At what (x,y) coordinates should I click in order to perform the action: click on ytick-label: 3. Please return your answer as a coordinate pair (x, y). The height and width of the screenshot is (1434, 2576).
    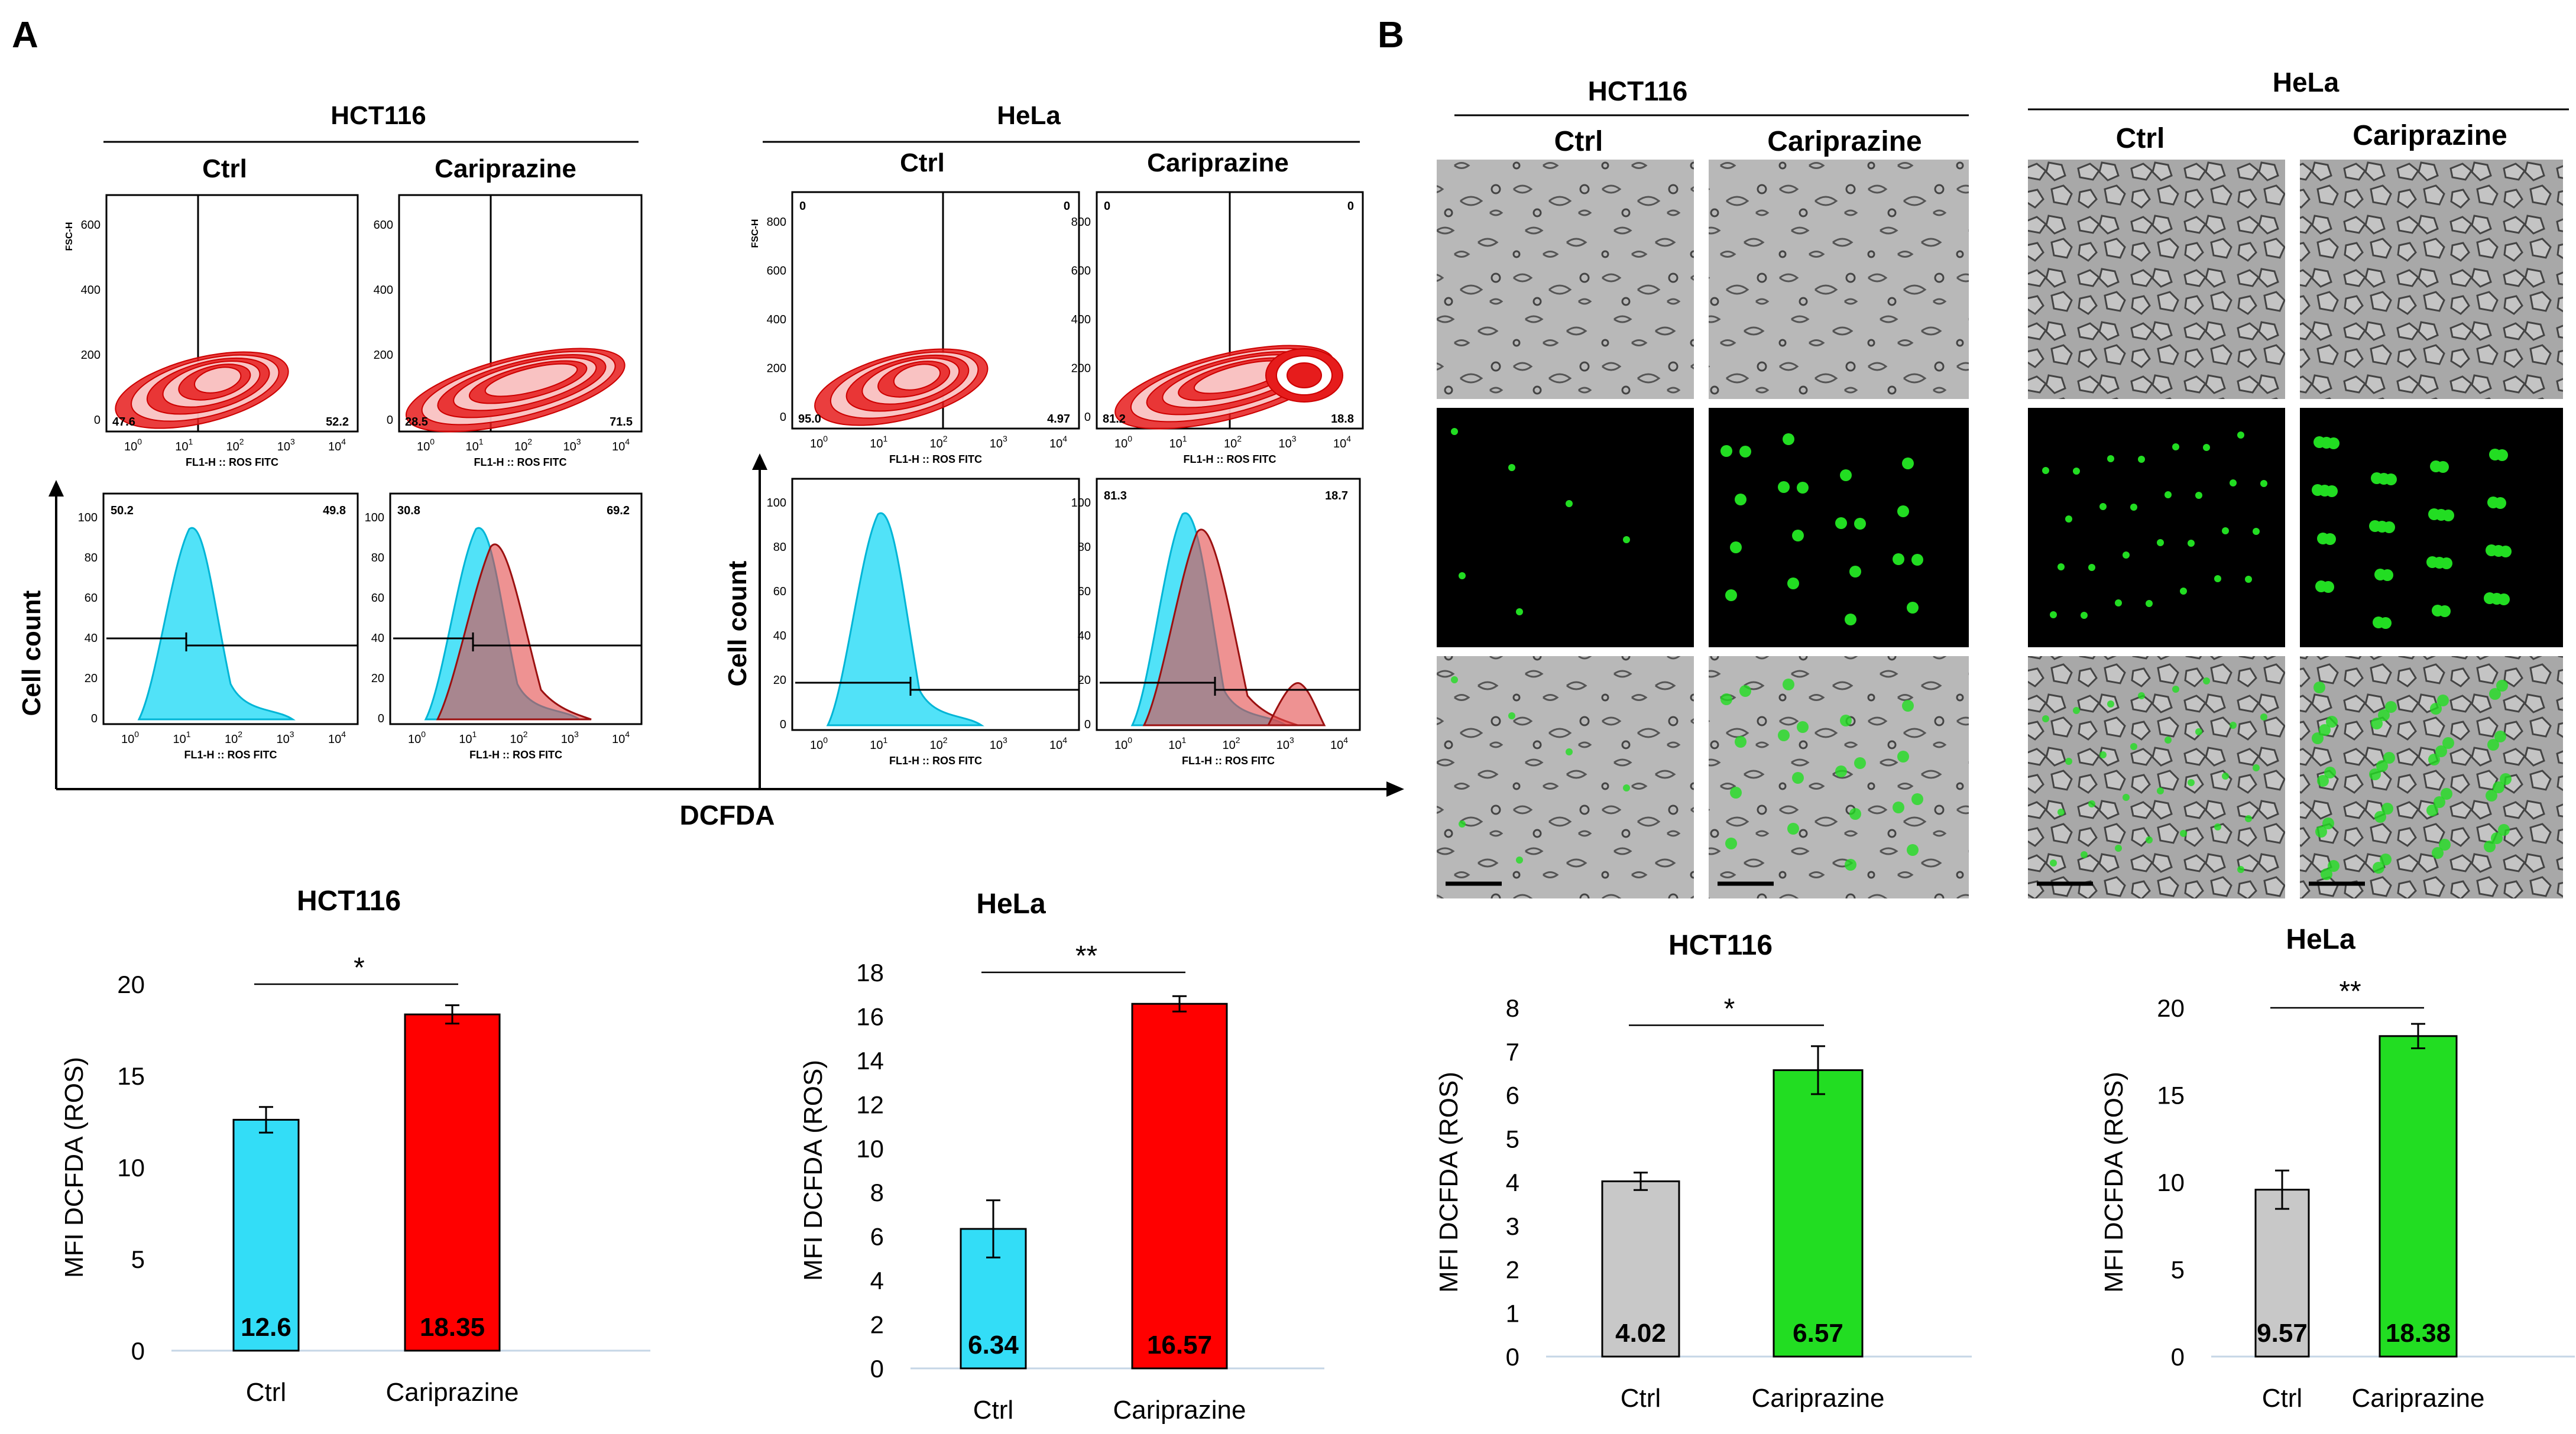
    Looking at the image, I should click on (1512, 1226).